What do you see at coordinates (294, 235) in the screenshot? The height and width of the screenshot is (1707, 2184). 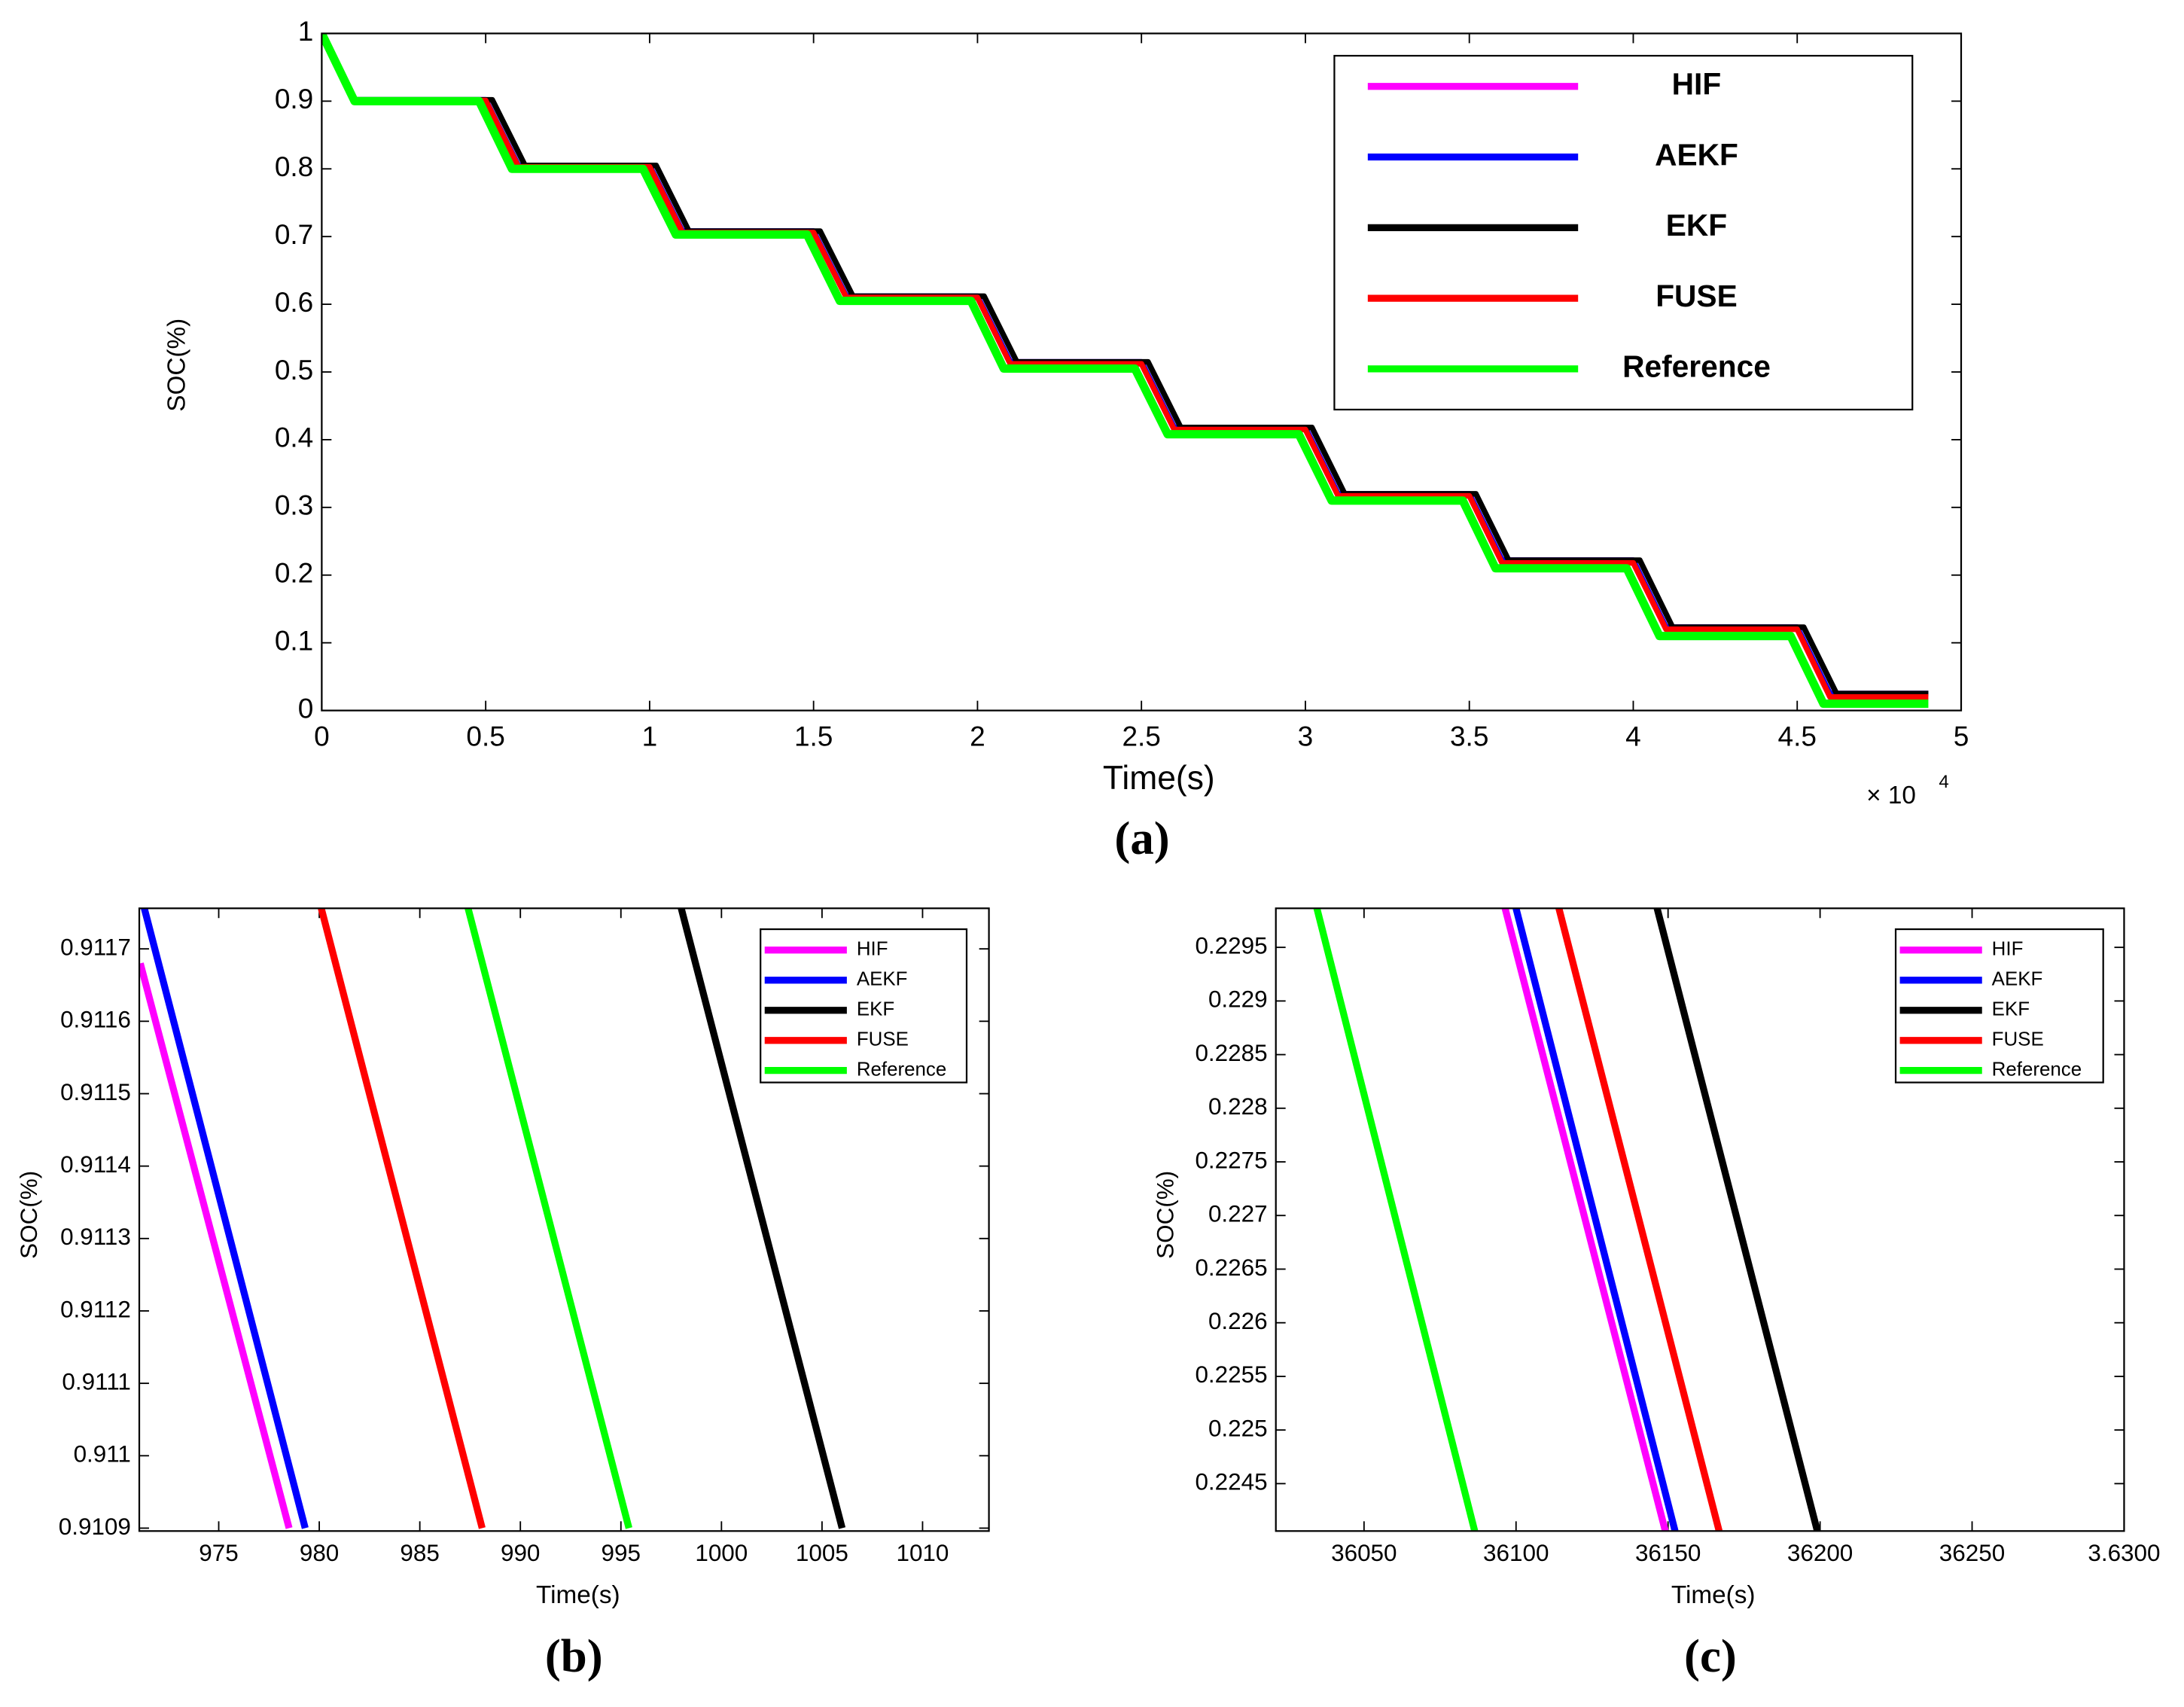 I see `y-tick-label: 0.7` at bounding box center [294, 235].